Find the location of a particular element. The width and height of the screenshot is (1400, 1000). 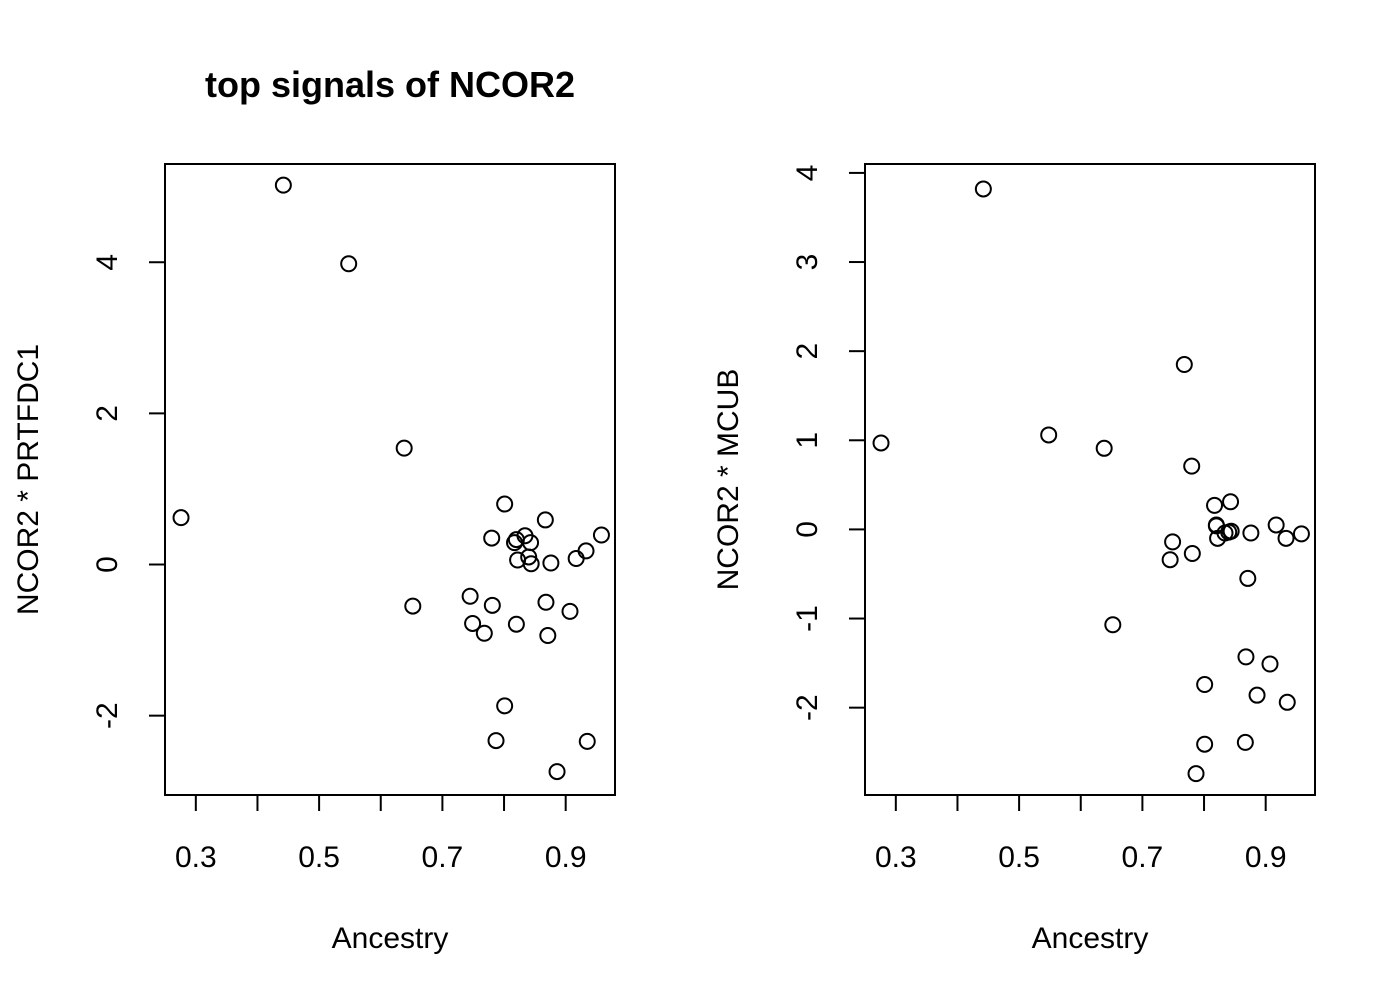

y-axis-label: NCOR2 * MCUB is located at coordinates (728, 480).